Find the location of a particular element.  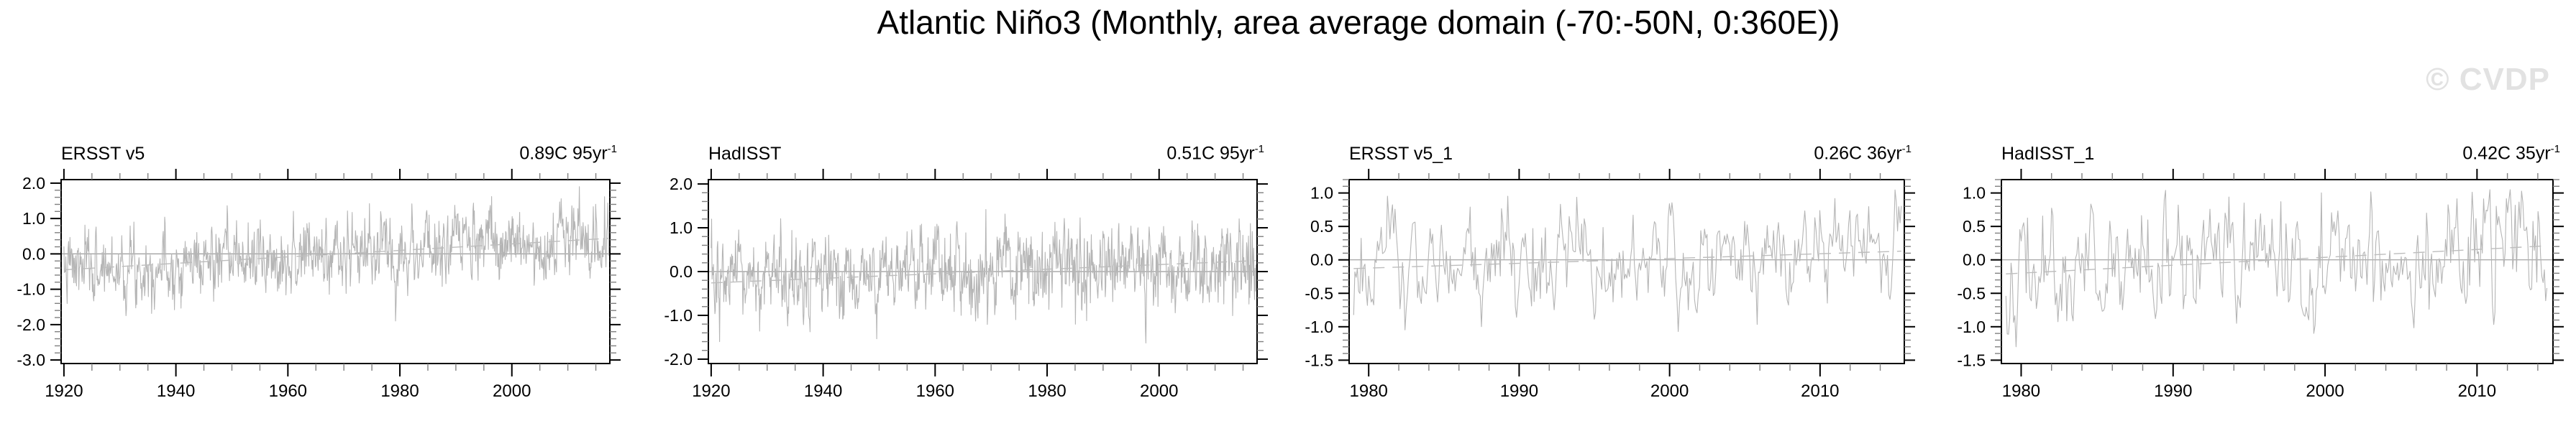

panel-header: ERSST v5 0.89C 95yr-1 is located at coordinates (339, 151).